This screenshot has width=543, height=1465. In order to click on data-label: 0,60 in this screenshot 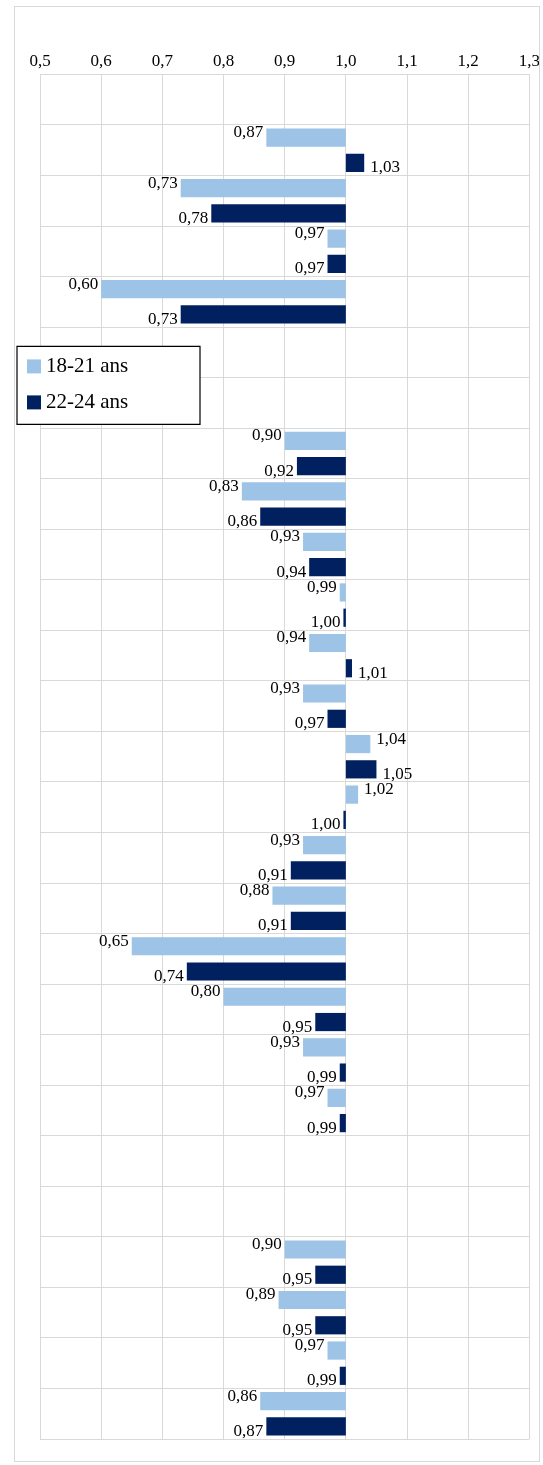, I will do `click(83, 283)`.